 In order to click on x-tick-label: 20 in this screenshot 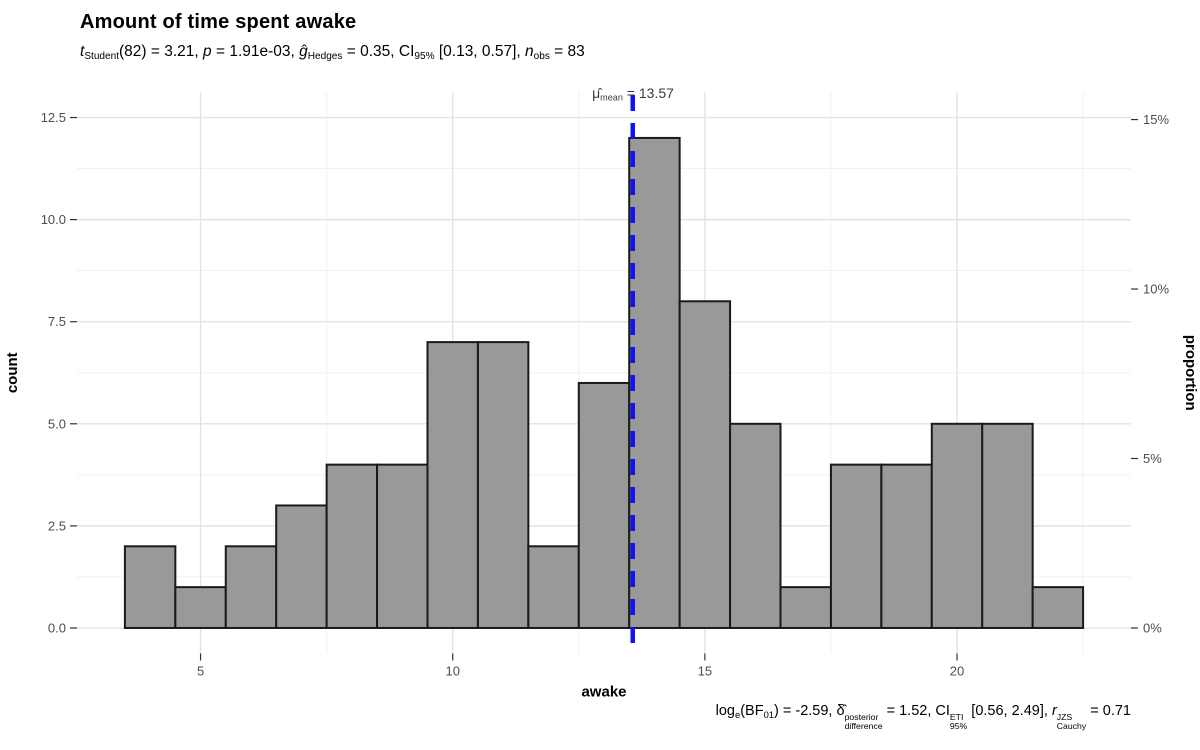, I will do `click(957, 671)`.